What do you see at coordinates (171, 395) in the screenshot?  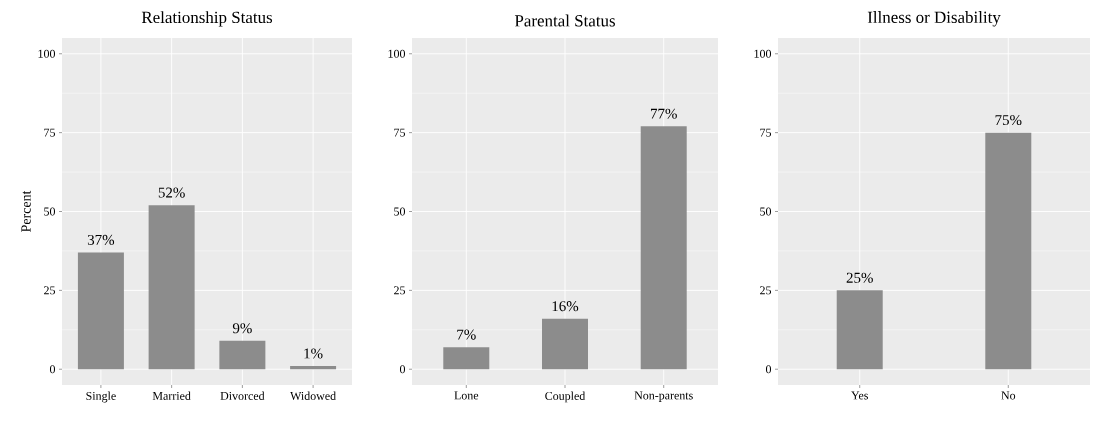 I see `x-tick-label: Married` at bounding box center [171, 395].